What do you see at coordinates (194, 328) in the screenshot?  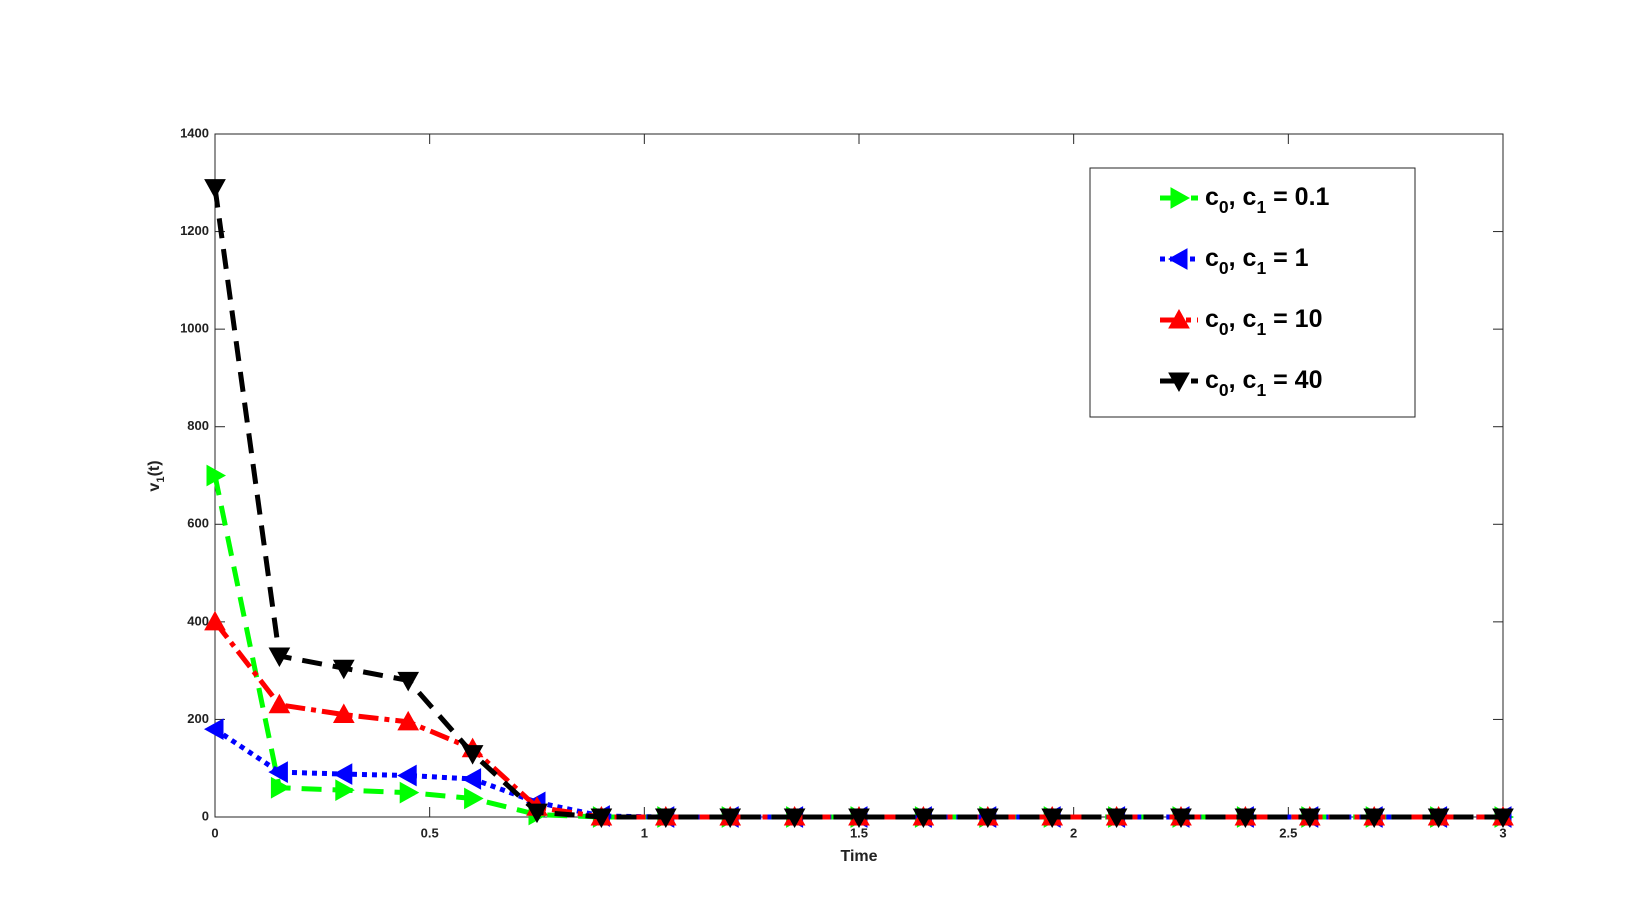 I see `y-tick-label: 1000` at bounding box center [194, 328].